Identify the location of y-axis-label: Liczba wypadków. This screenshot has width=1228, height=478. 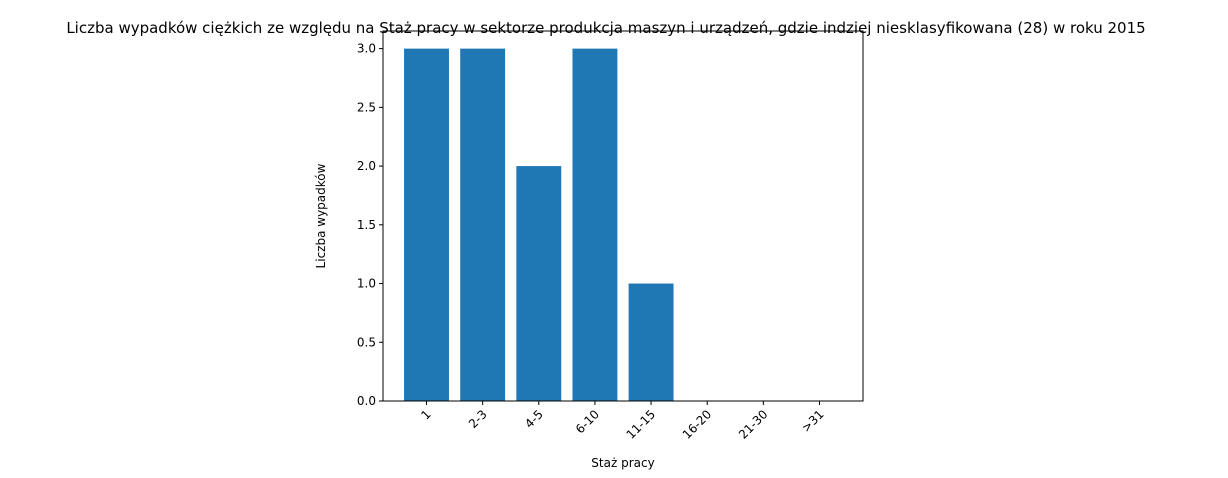
(321, 215).